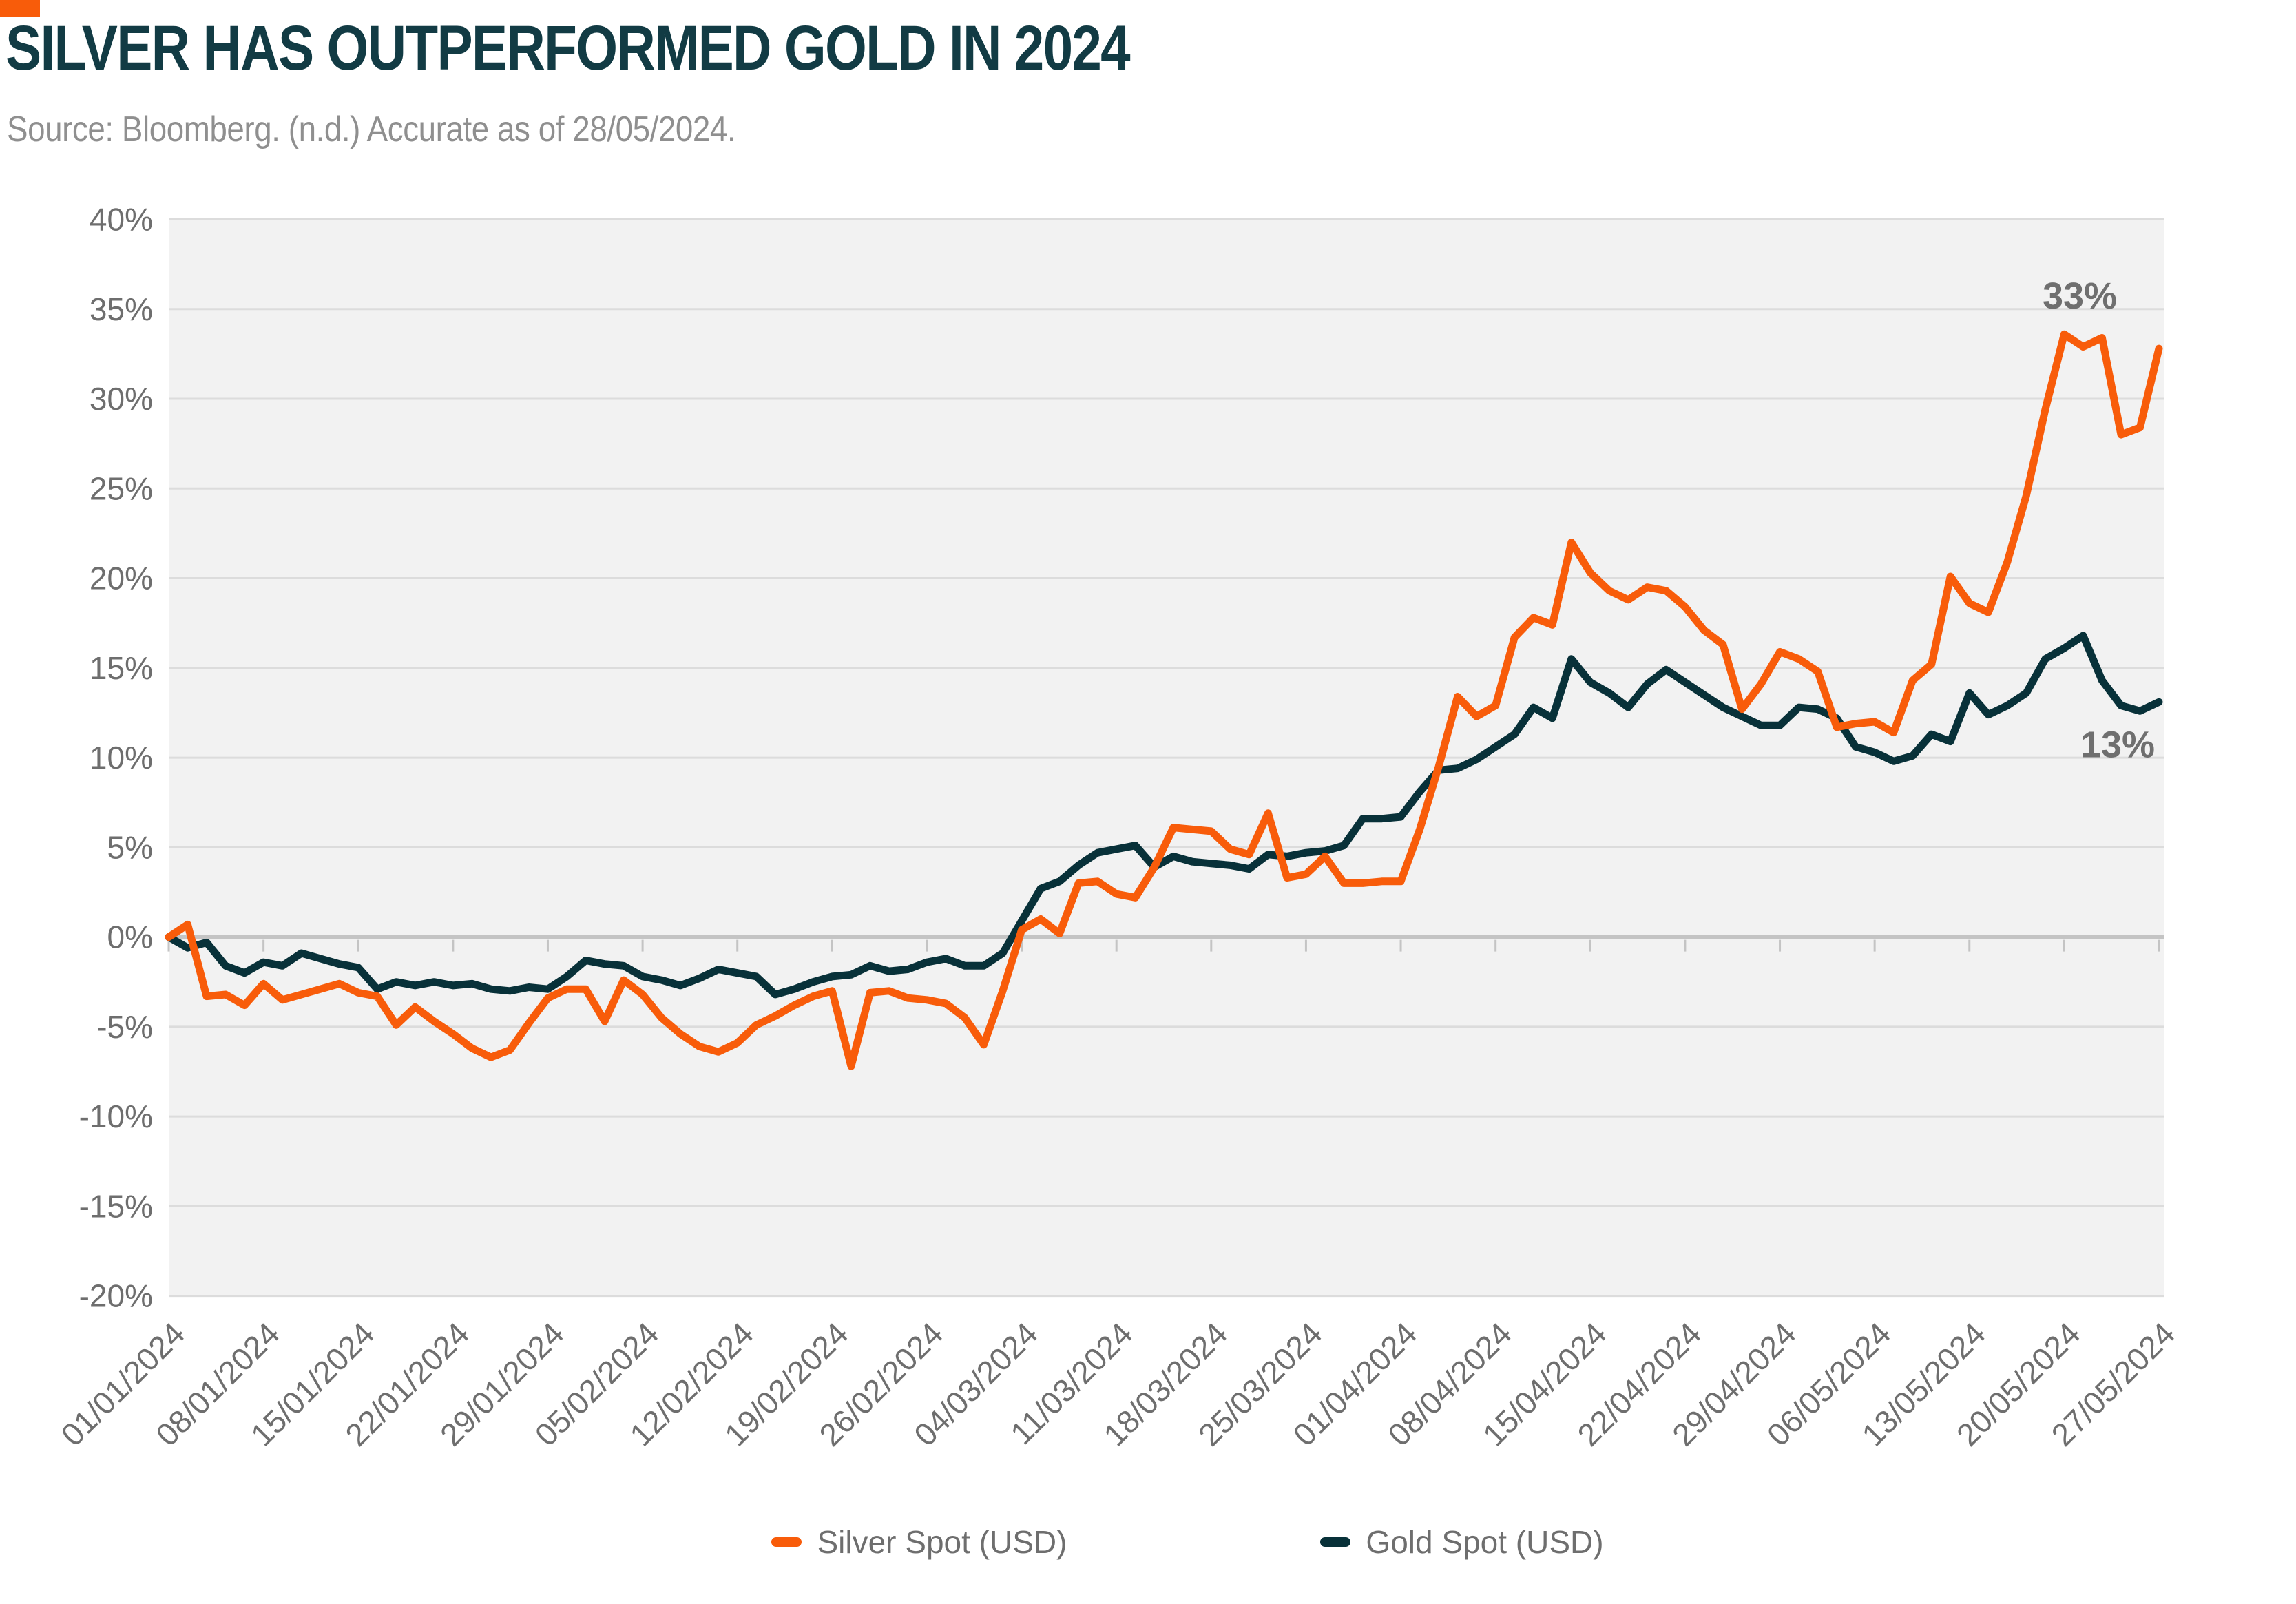 The image size is (2296, 1604). What do you see at coordinates (1335, 1542) in the screenshot?
I see `gold-legend-swatch` at bounding box center [1335, 1542].